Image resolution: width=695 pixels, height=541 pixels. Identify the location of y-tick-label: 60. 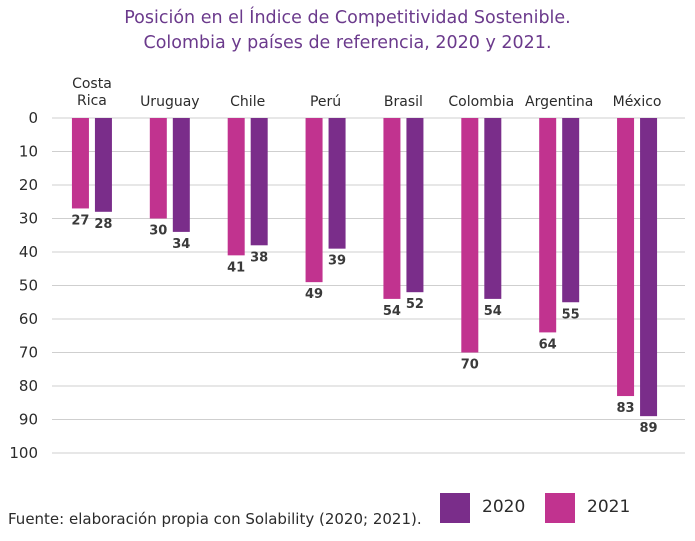
(28, 319).